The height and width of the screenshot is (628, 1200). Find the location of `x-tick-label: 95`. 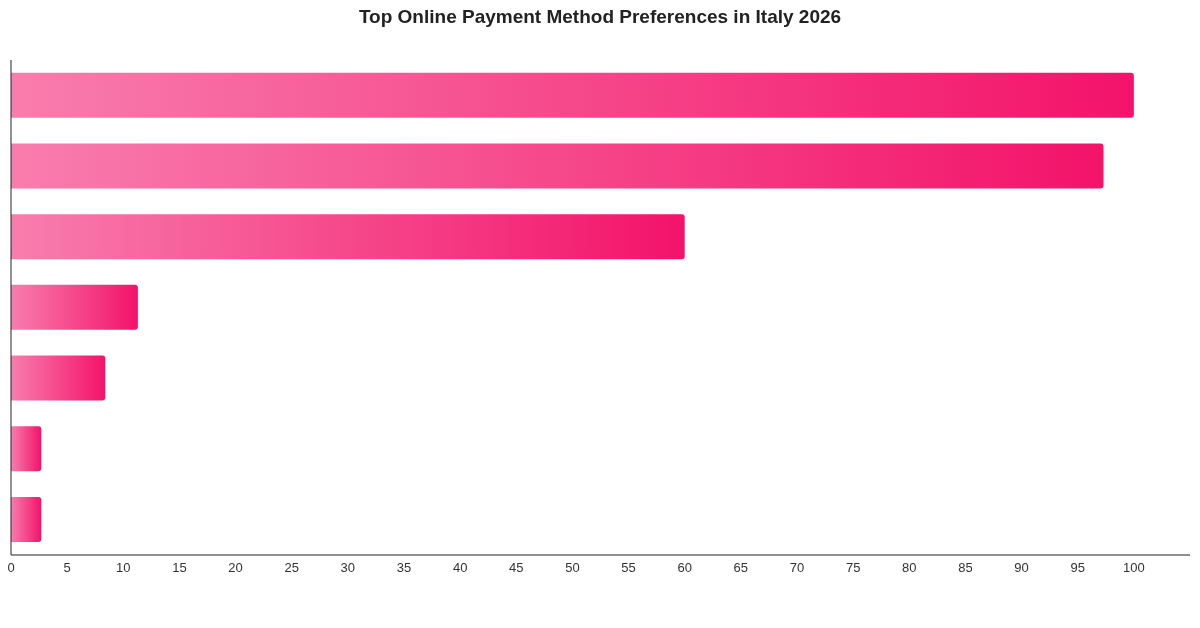

x-tick-label: 95 is located at coordinates (1077, 568).